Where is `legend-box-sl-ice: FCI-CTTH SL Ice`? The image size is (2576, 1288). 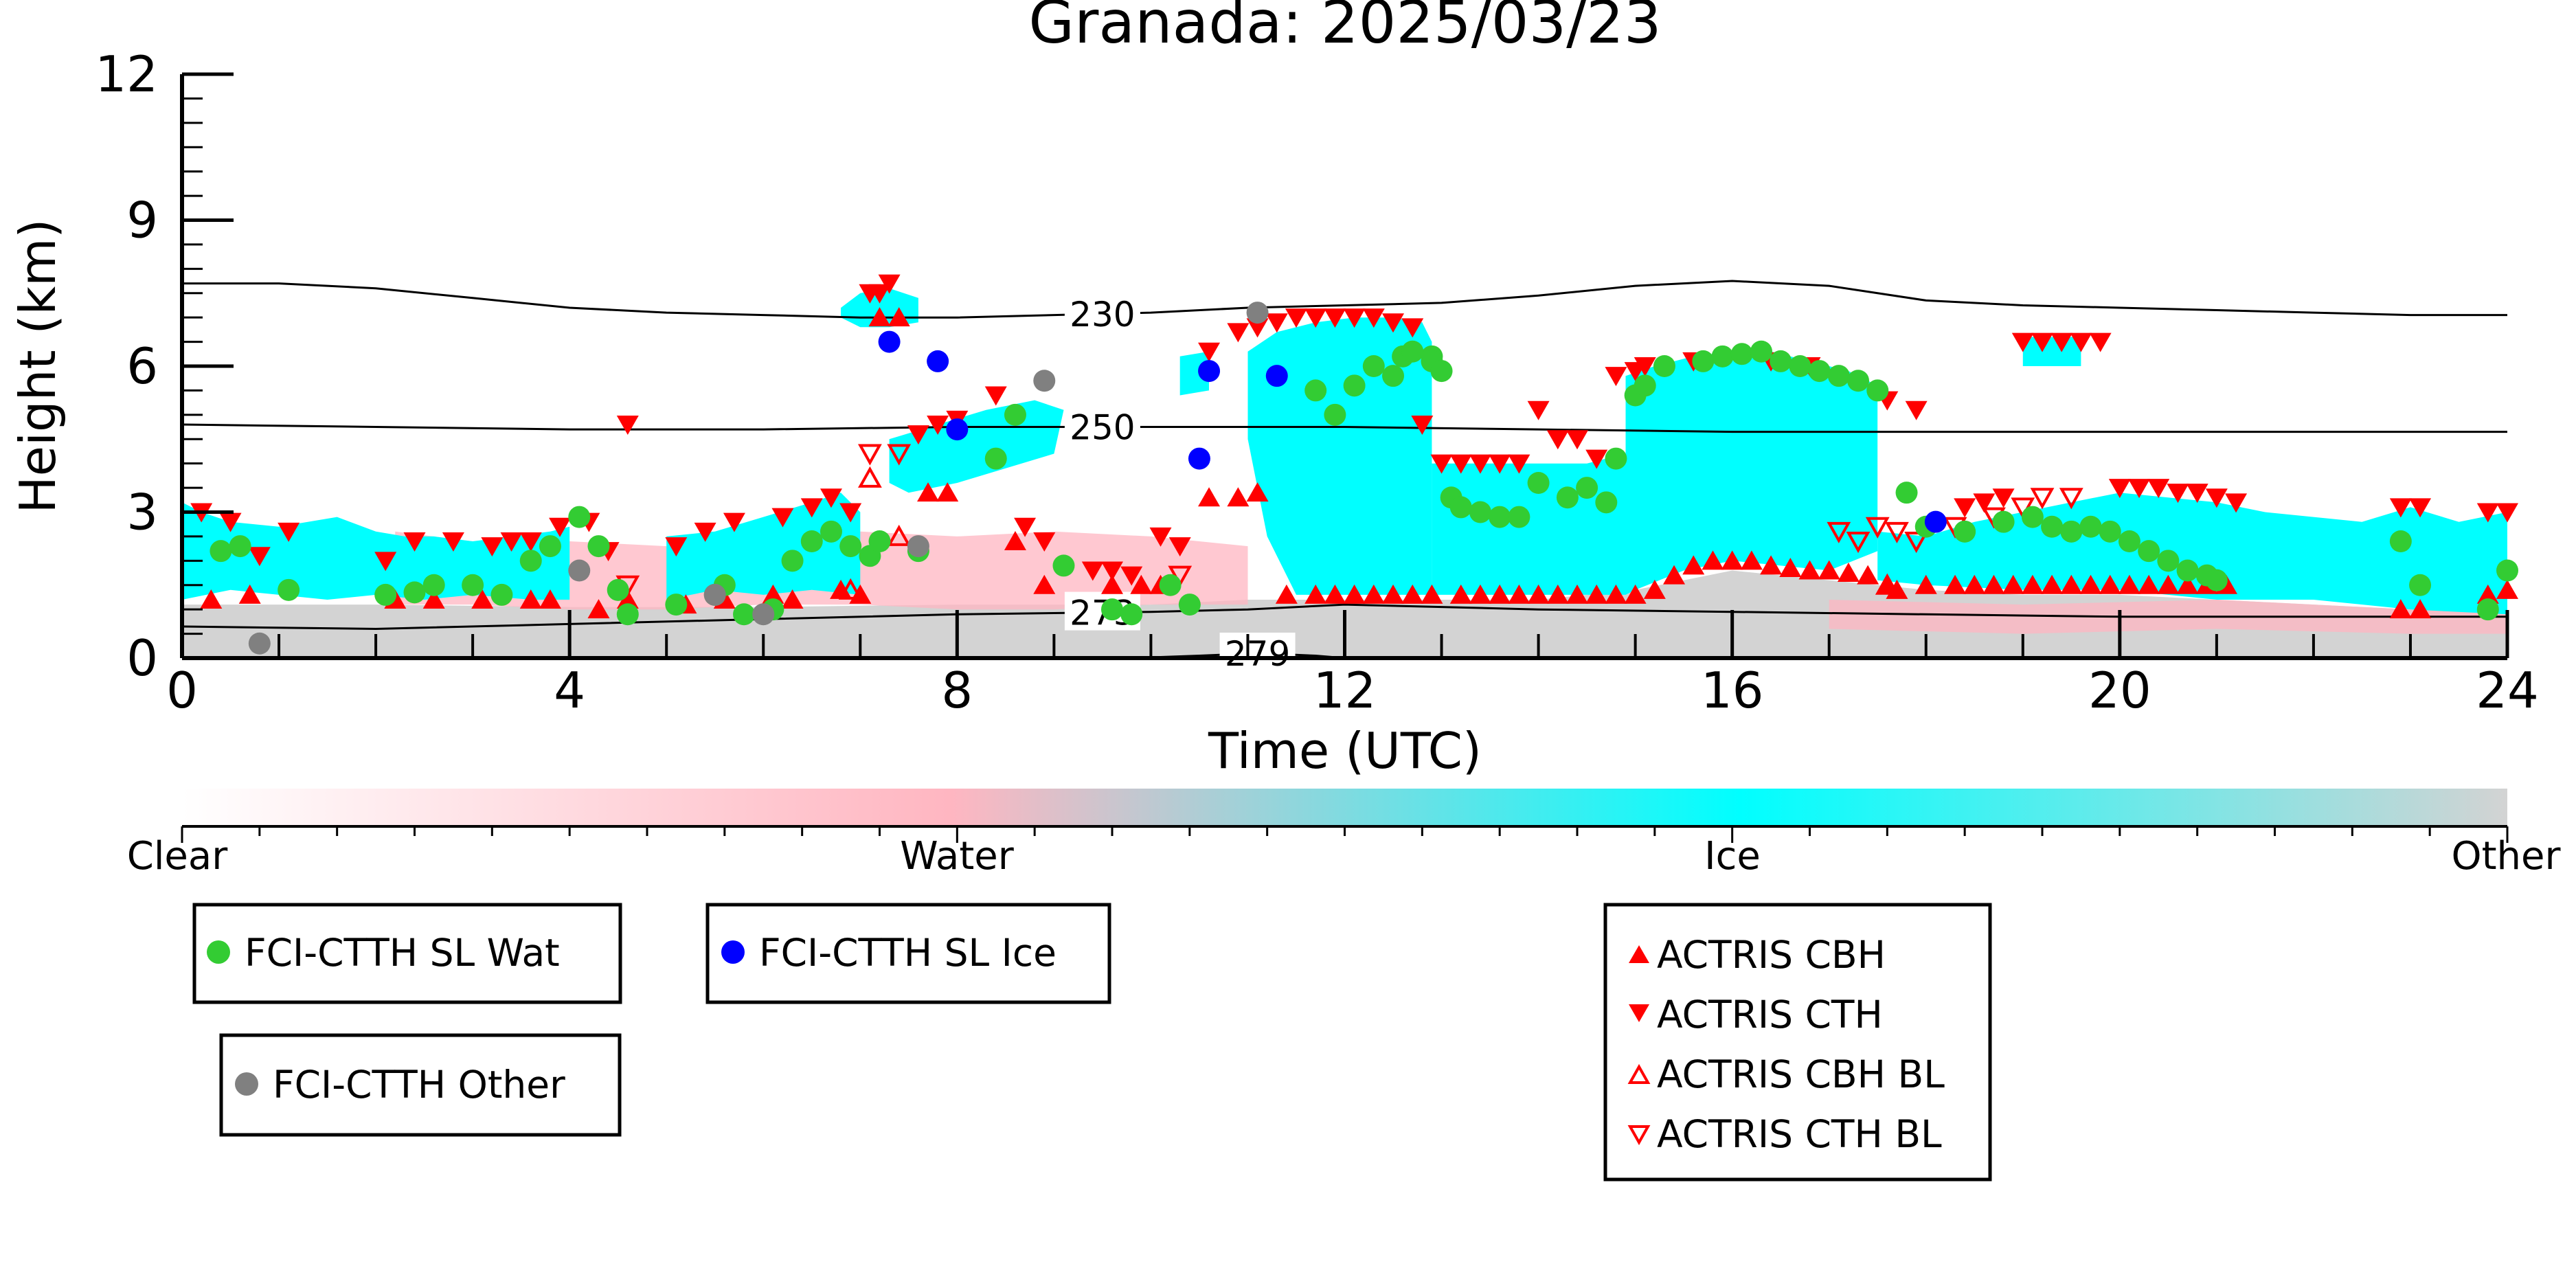
legend-box-sl-ice: FCI-CTTH SL Ice is located at coordinates (908, 953).